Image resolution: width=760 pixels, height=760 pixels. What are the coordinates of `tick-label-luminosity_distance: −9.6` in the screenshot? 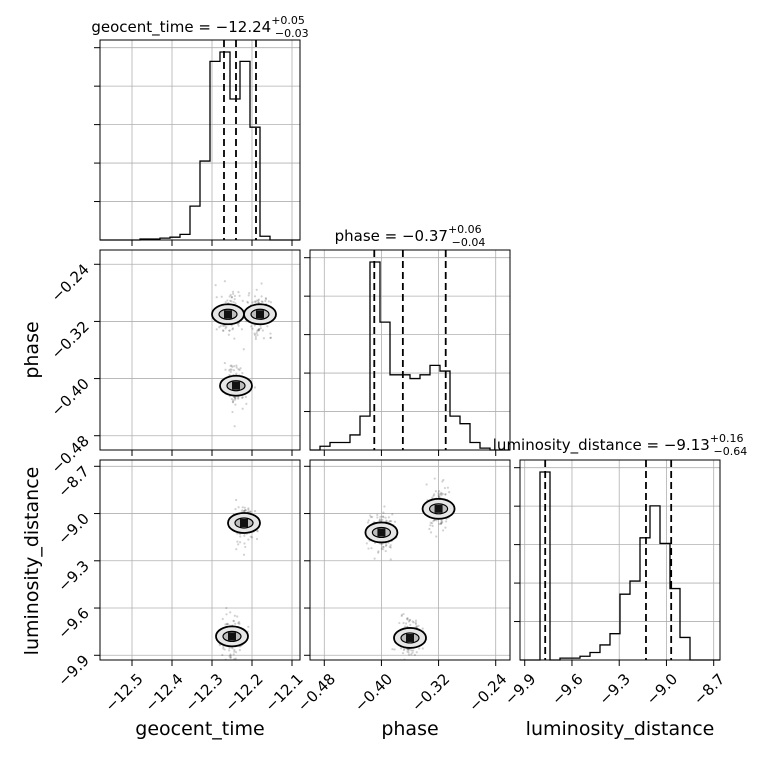 It's located at (567, 689).